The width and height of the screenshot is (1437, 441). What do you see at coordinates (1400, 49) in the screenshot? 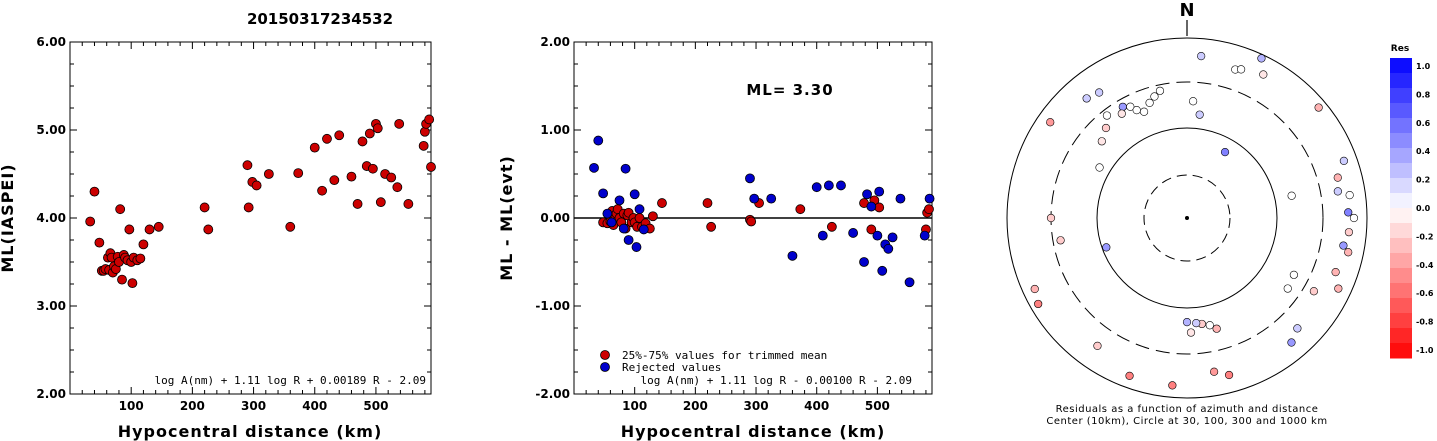
I see `colorbar-title: Res` at bounding box center [1400, 49].